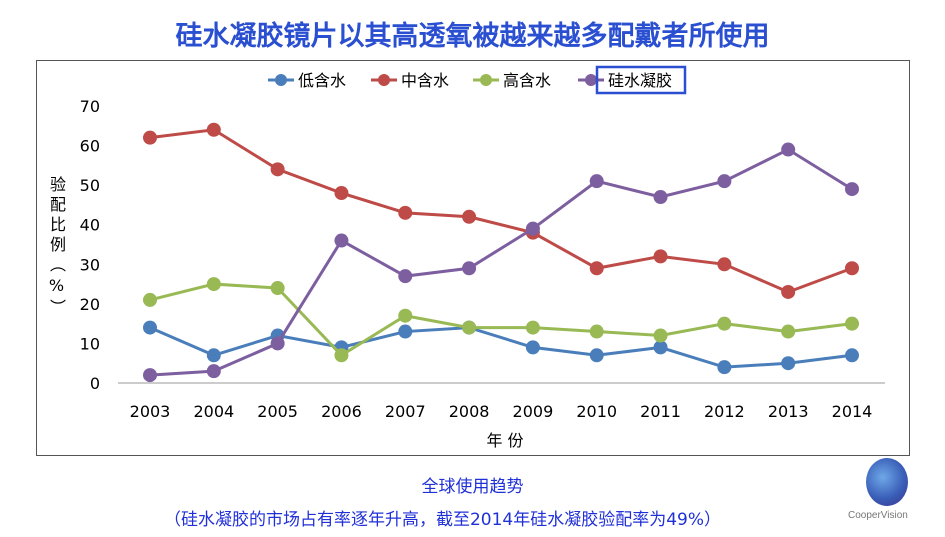 The height and width of the screenshot is (537, 945). I want to click on x-tick-label: 2012, so click(724, 411).